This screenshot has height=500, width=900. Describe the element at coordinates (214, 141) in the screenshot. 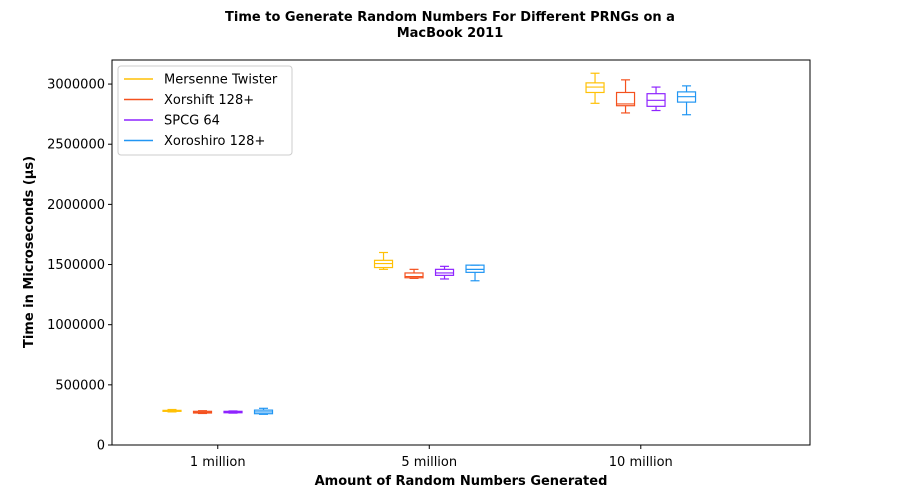

I see `legend-label: Xoroshiro 128+` at that location.